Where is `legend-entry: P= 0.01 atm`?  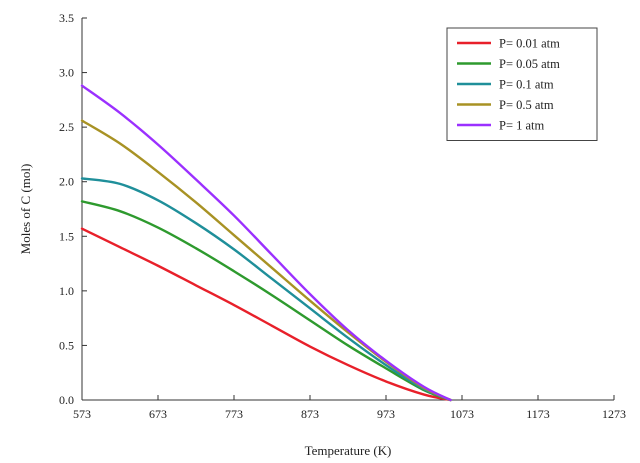
legend-entry: P= 0.01 atm is located at coordinates (529, 44).